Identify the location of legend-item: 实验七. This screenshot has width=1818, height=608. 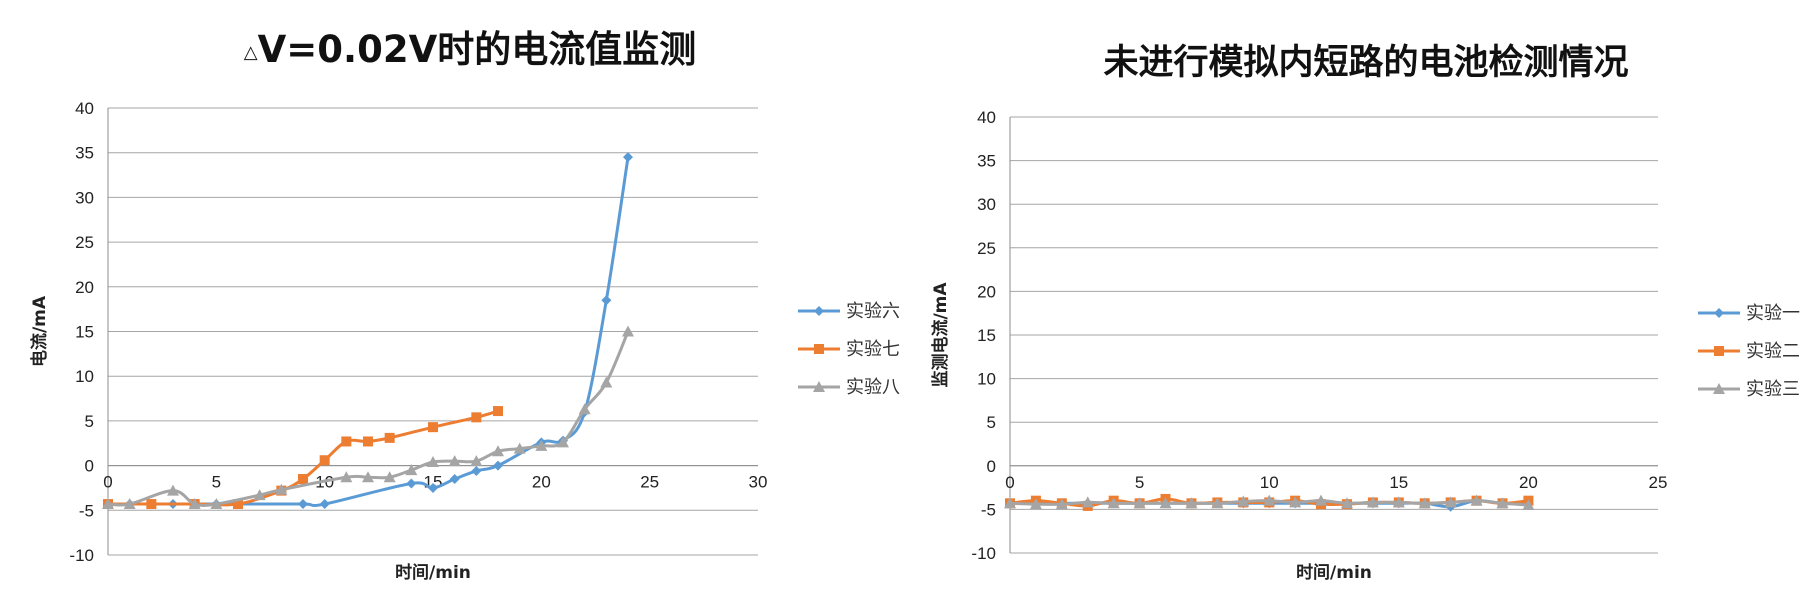
(849, 349).